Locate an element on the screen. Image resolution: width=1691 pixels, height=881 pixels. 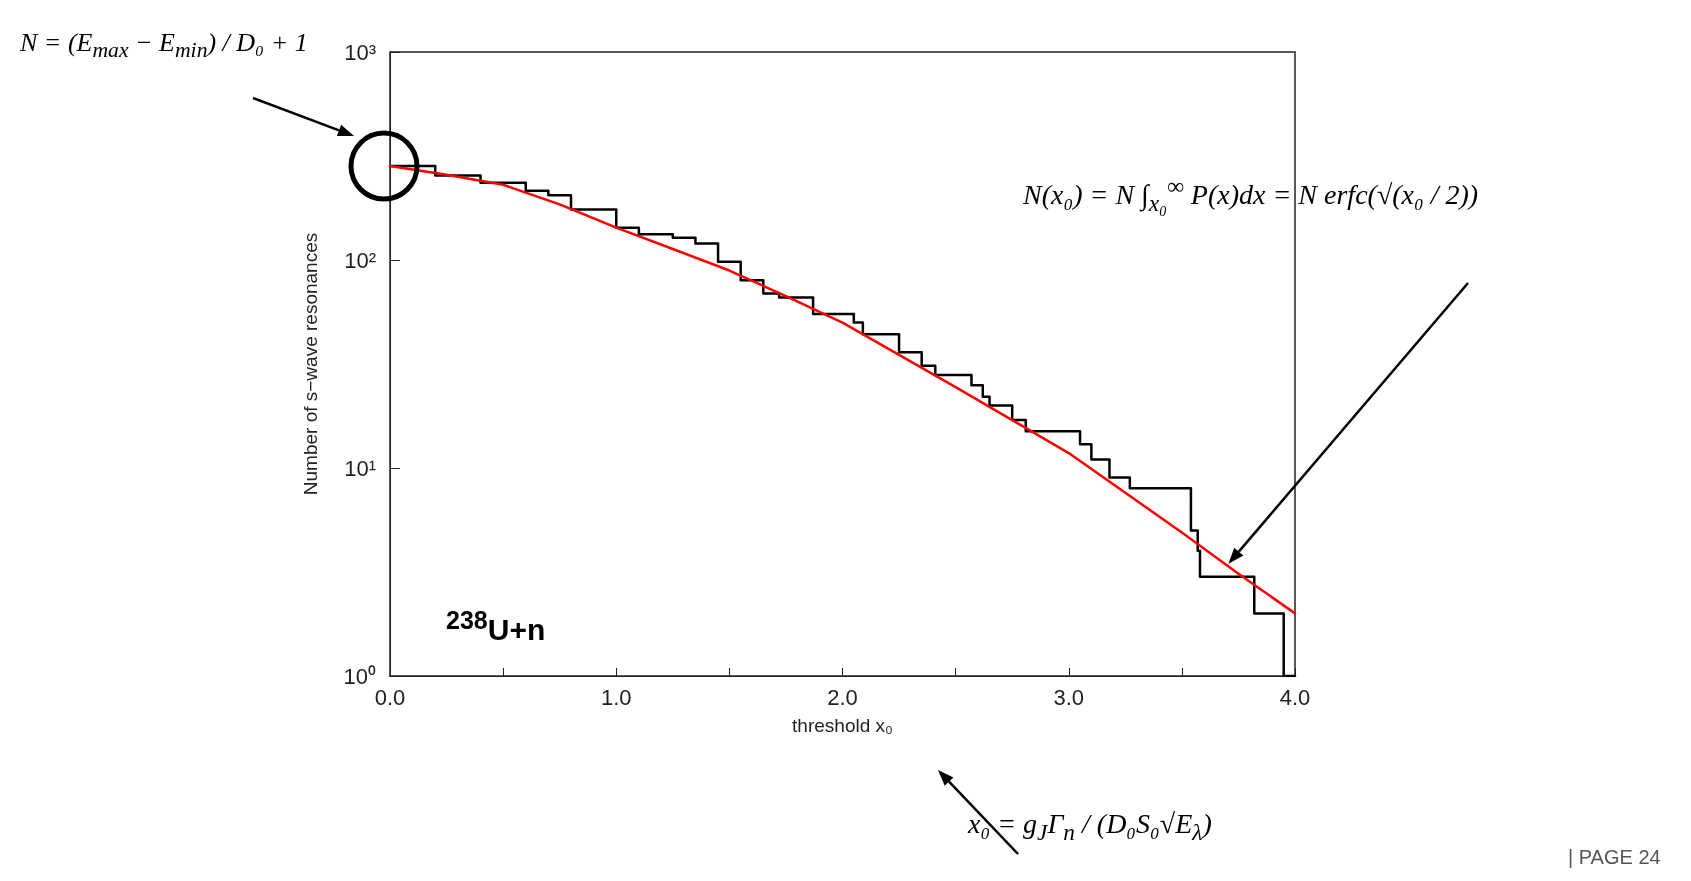
text: | PAGE 24 is located at coordinates (1614, 857).